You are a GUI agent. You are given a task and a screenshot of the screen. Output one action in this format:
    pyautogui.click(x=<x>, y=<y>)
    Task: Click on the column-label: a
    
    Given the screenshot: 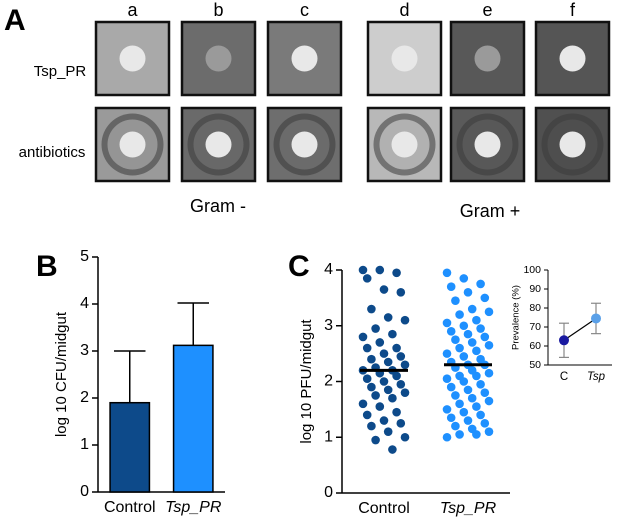 What is the action you would take?
    pyautogui.click(x=132, y=10)
    